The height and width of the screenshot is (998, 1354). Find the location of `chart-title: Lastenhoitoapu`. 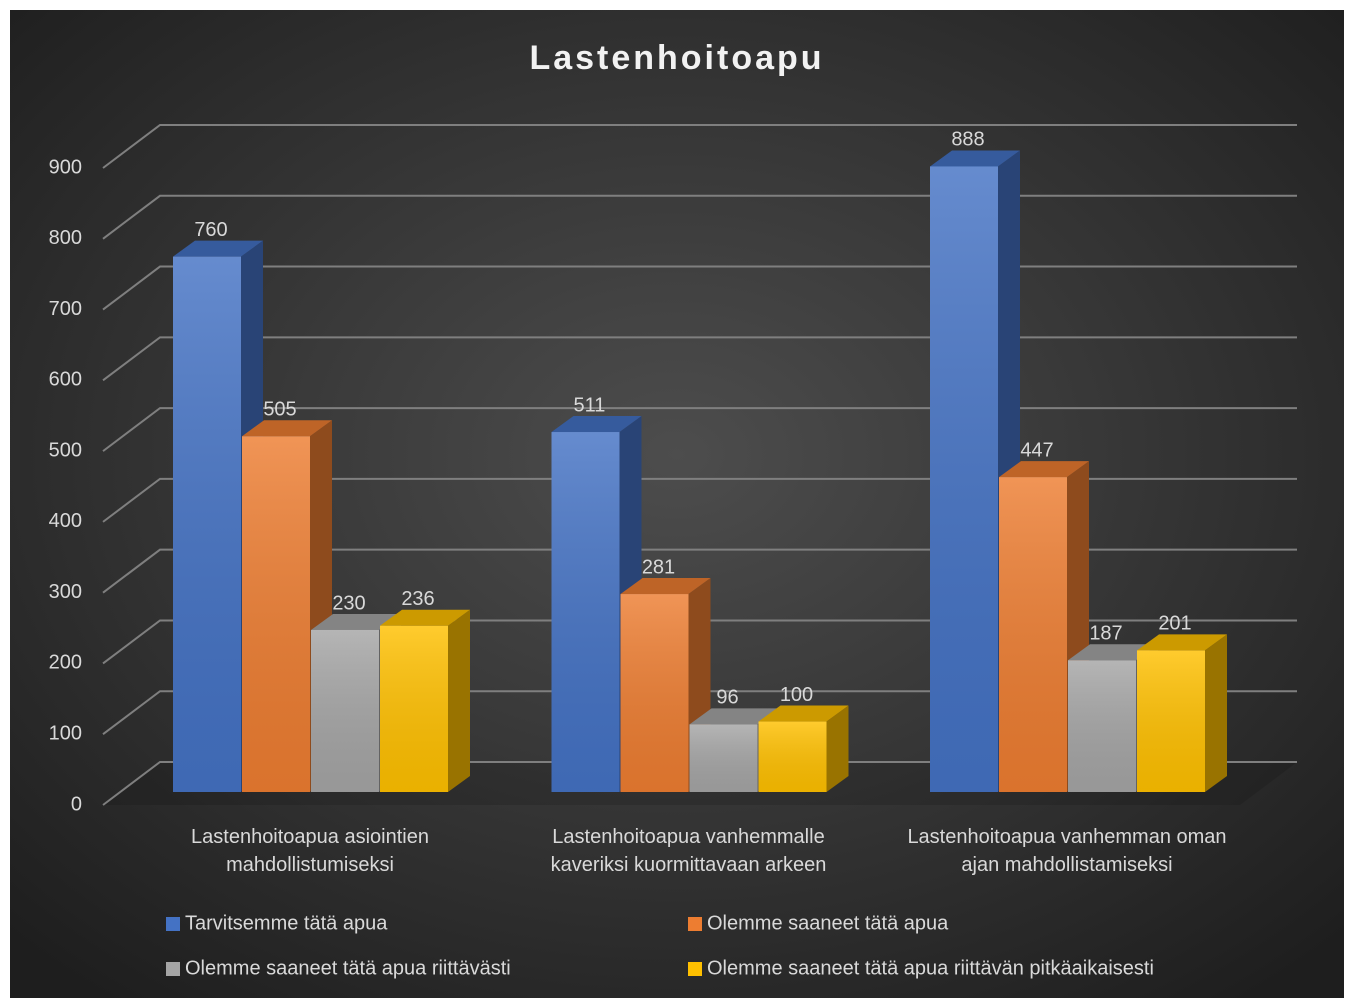

chart-title: Lastenhoitoapu is located at coordinates (676, 58).